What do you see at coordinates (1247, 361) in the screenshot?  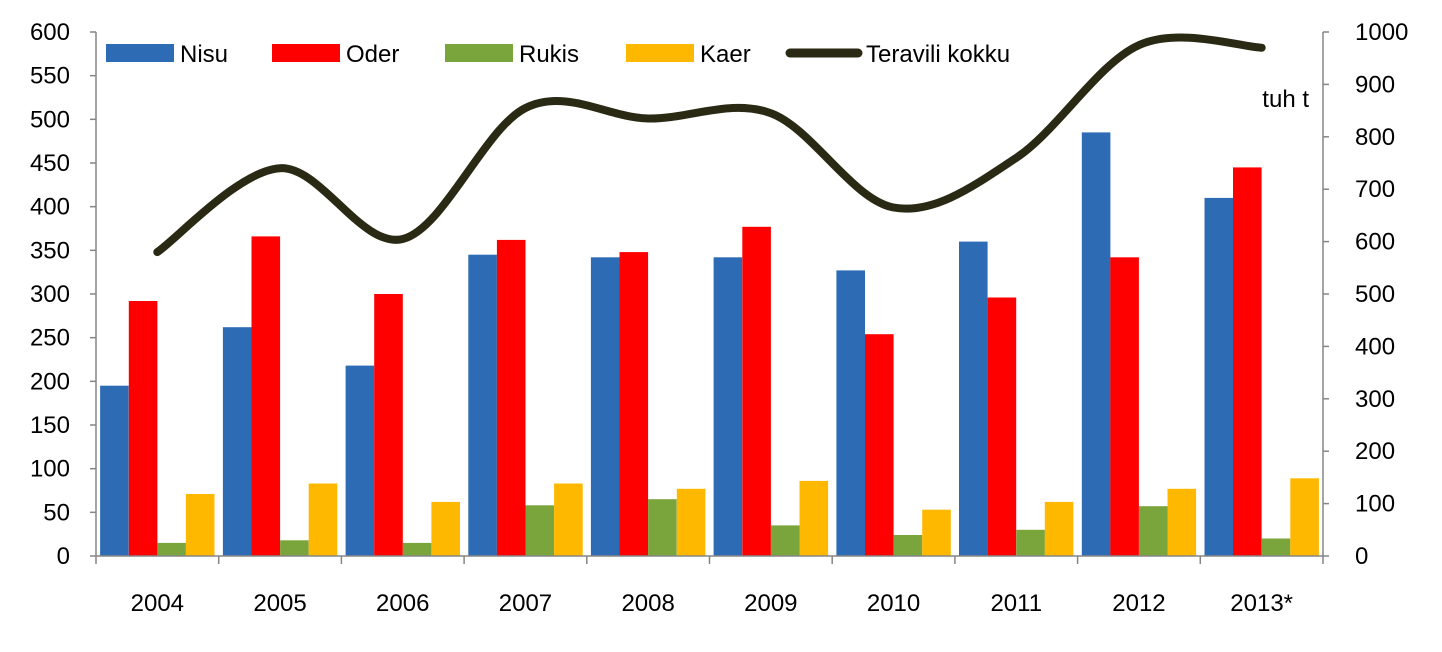 I see `bar-oder-2013` at bounding box center [1247, 361].